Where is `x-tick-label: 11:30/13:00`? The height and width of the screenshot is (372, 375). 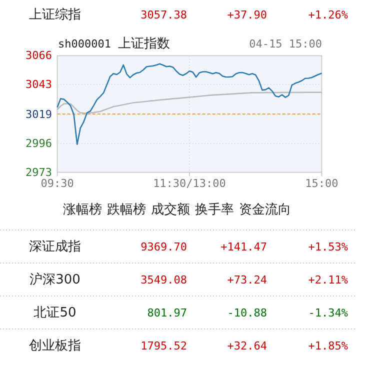 x-tick-label: 11:30/13:00 is located at coordinates (189, 183).